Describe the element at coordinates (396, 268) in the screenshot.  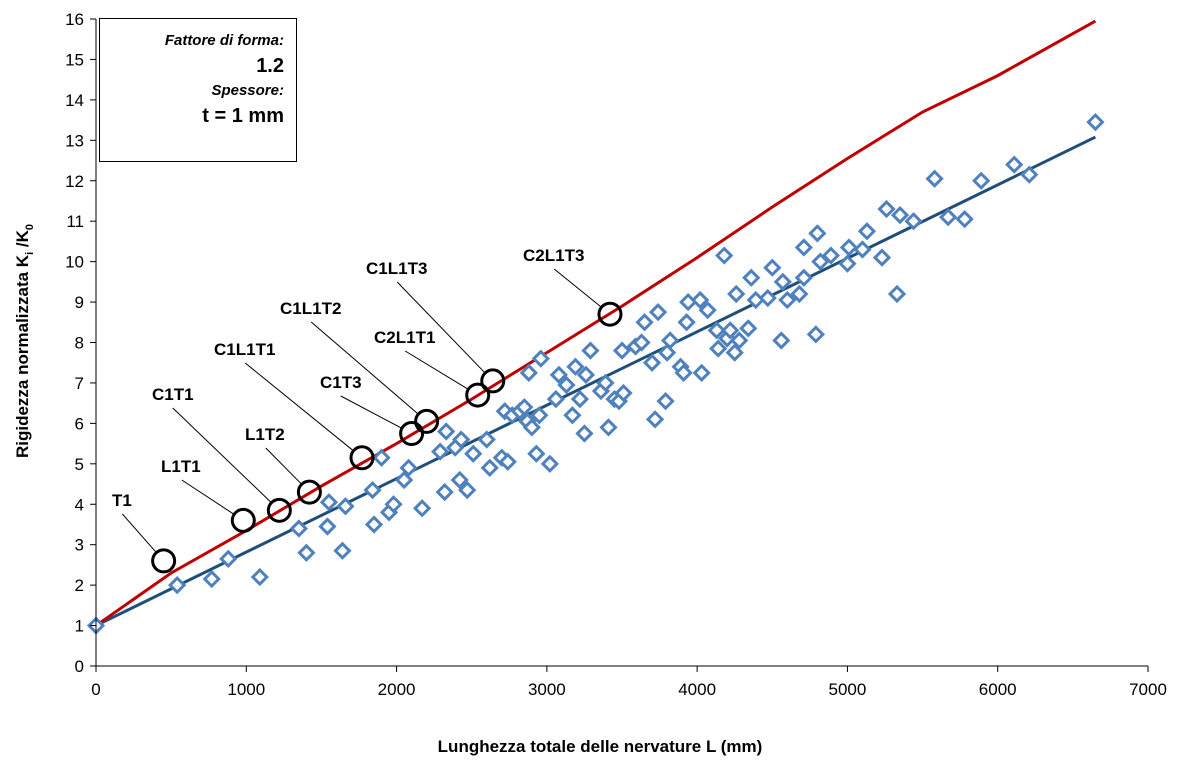
I see `annotation-label: C1L1T3` at that location.